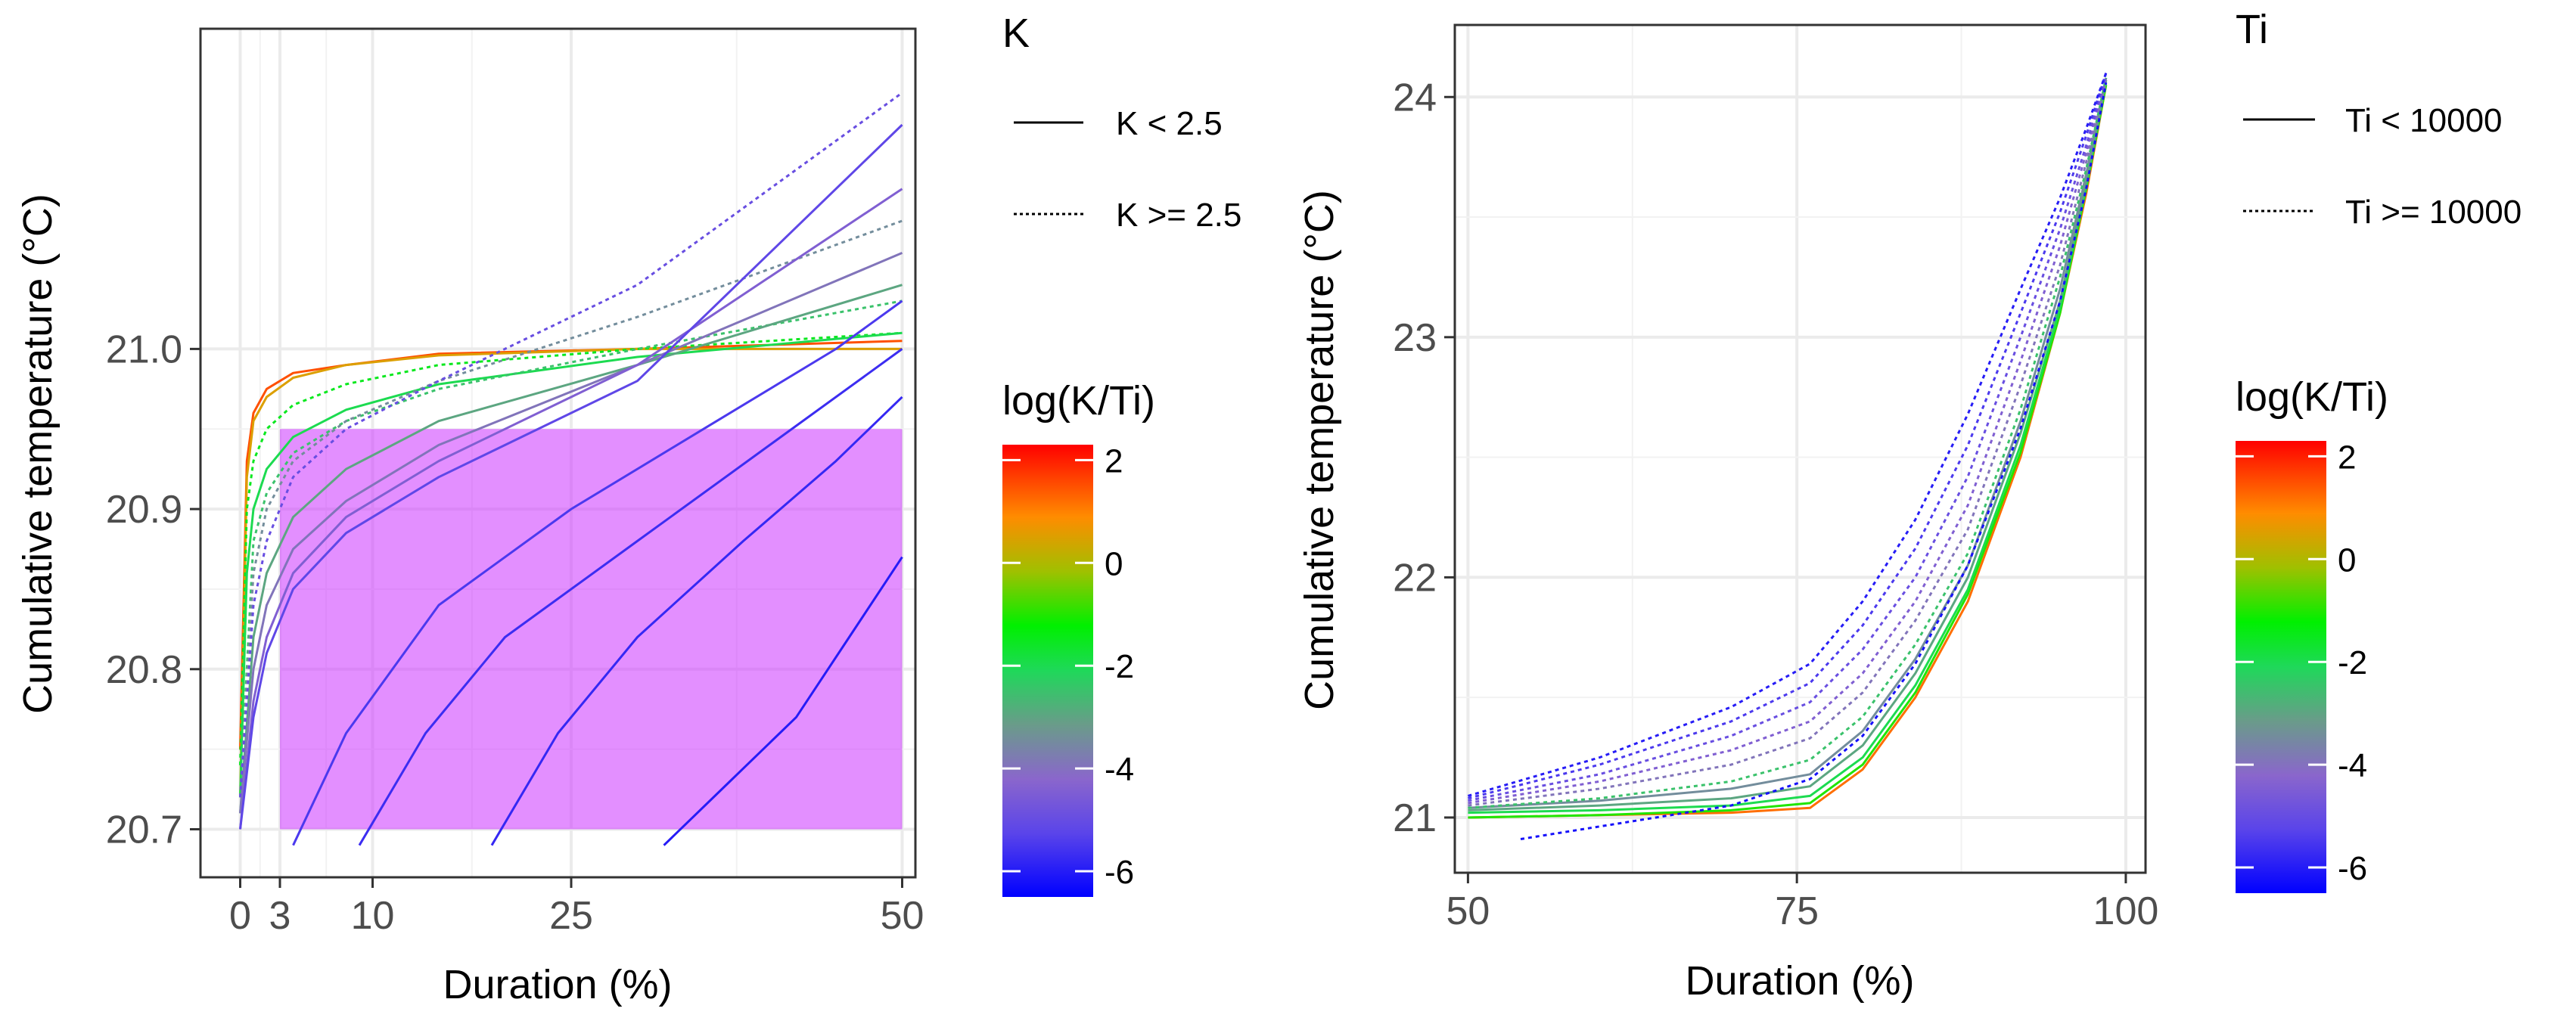 The height and width of the screenshot is (1024, 2576). What do you see at coordinates (144, 830) in the screenshot?
I see `y-tick-label: 20.7` at bounding box center [144, 830].